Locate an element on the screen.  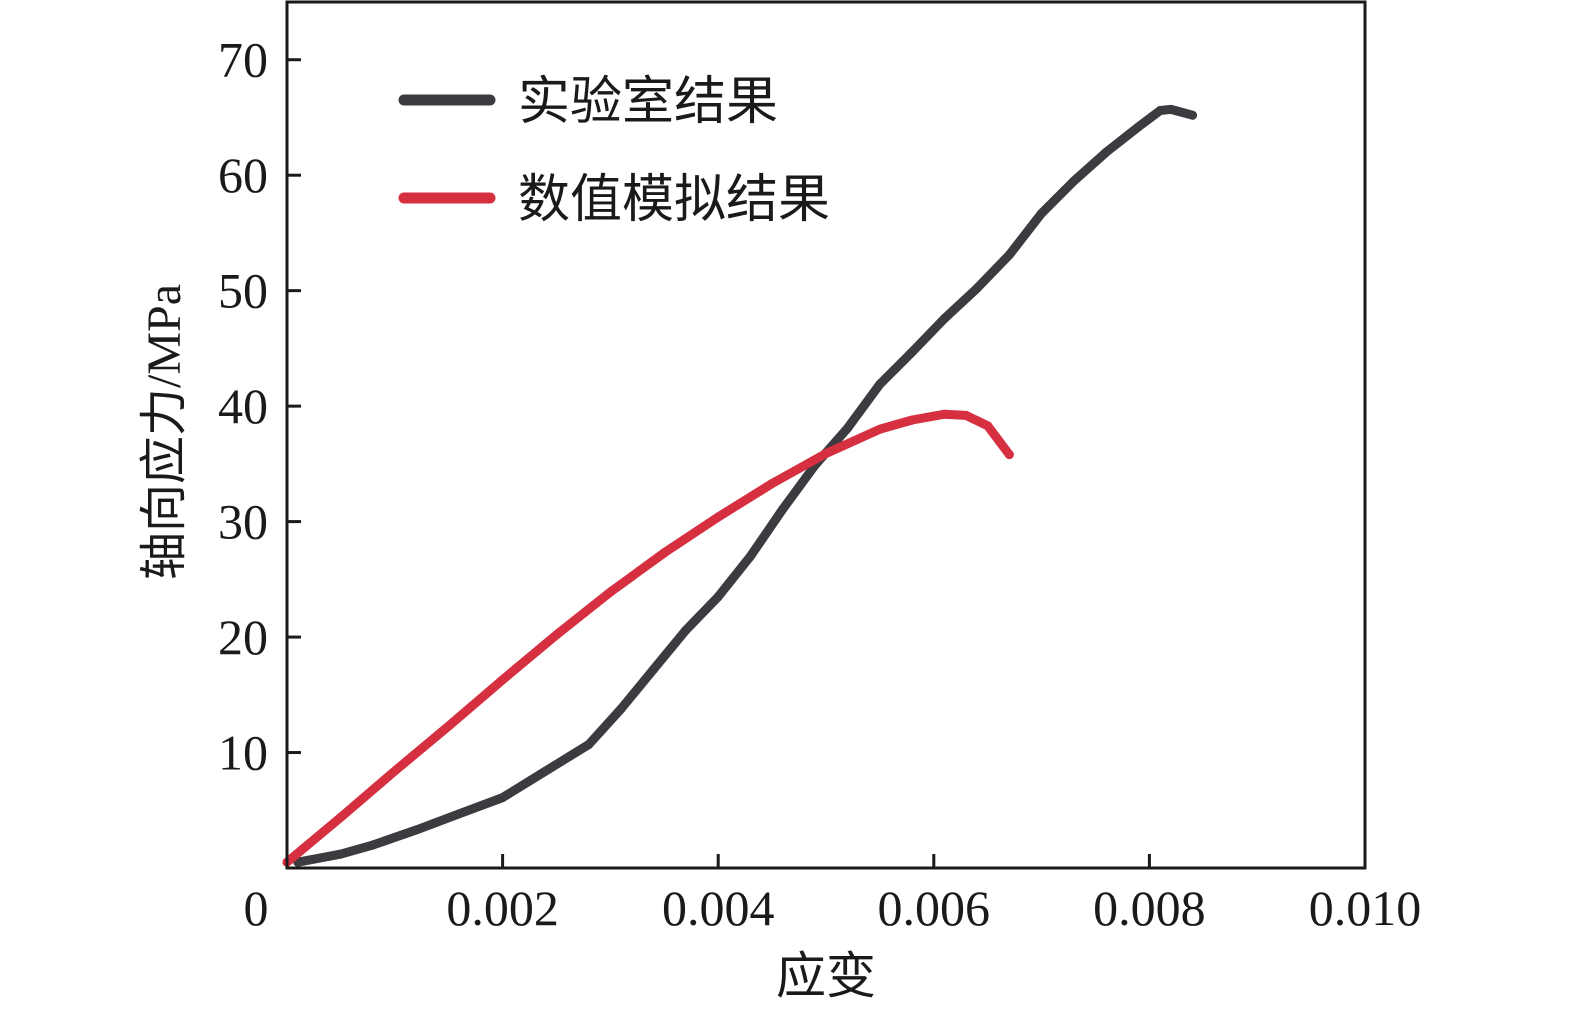
y-tick-label: 70 is located at coordinates (243, 60).